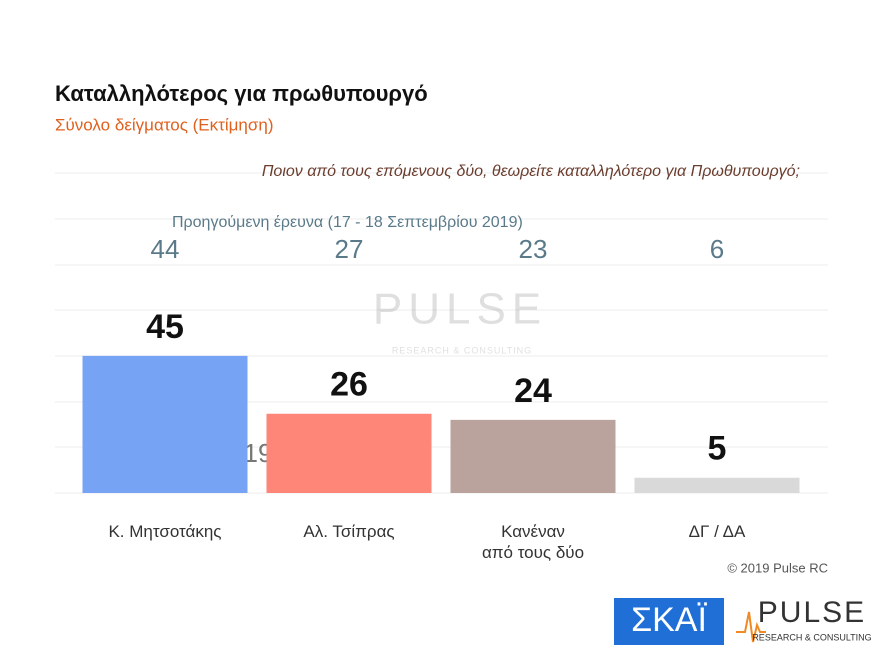 The image size is (880, 660). What do you see at coordinates (533, 542) in the screenshot?
I see `x-tick-label: Κανέναν από τους δύο` at bounding box center [533, 542].